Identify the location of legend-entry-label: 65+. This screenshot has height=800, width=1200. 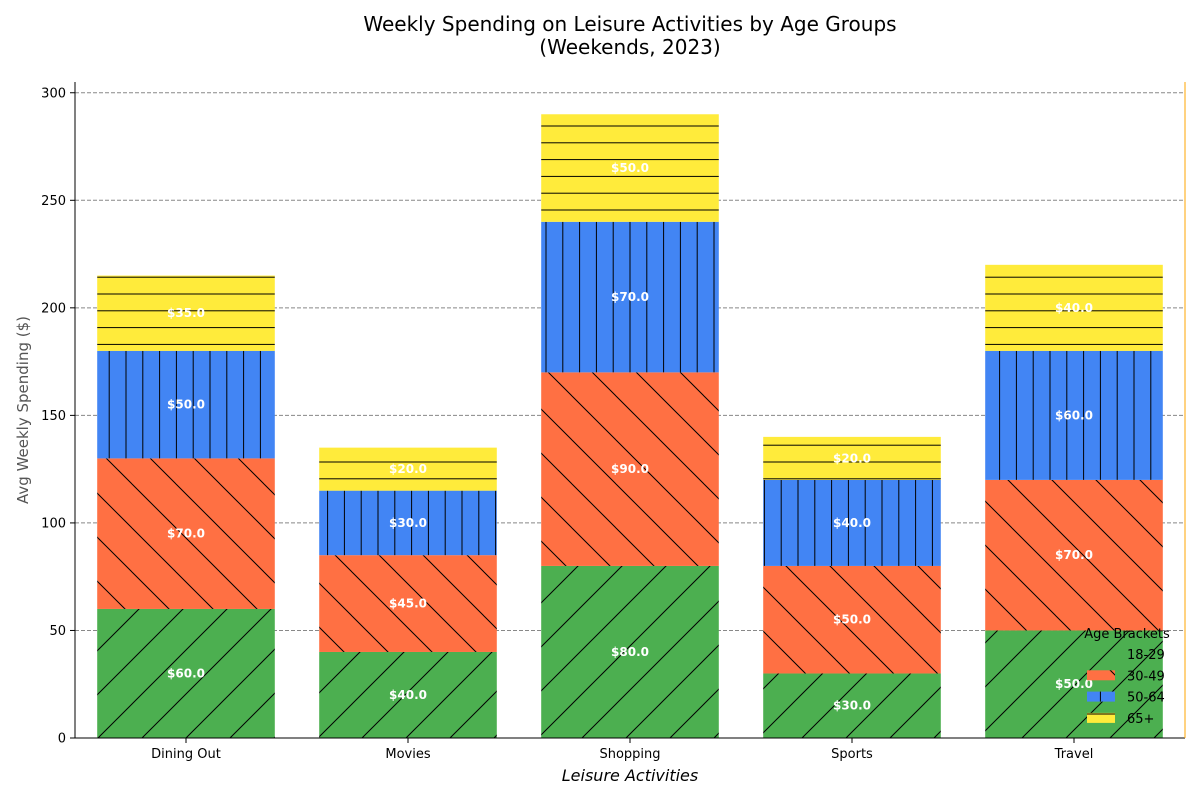
(1140, 719).